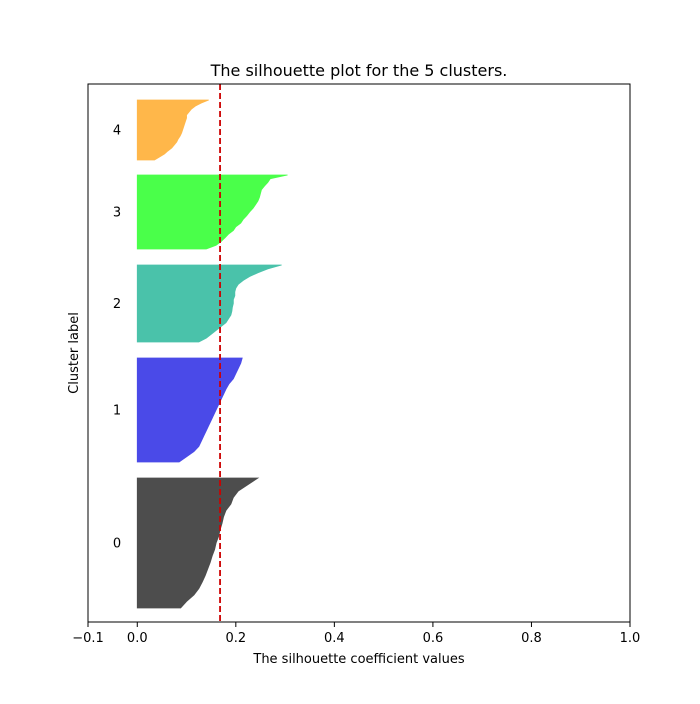  Describe the element at coordinates (88, 638) in the screenshot. I see `x-tick-label: −0.1` at that location.